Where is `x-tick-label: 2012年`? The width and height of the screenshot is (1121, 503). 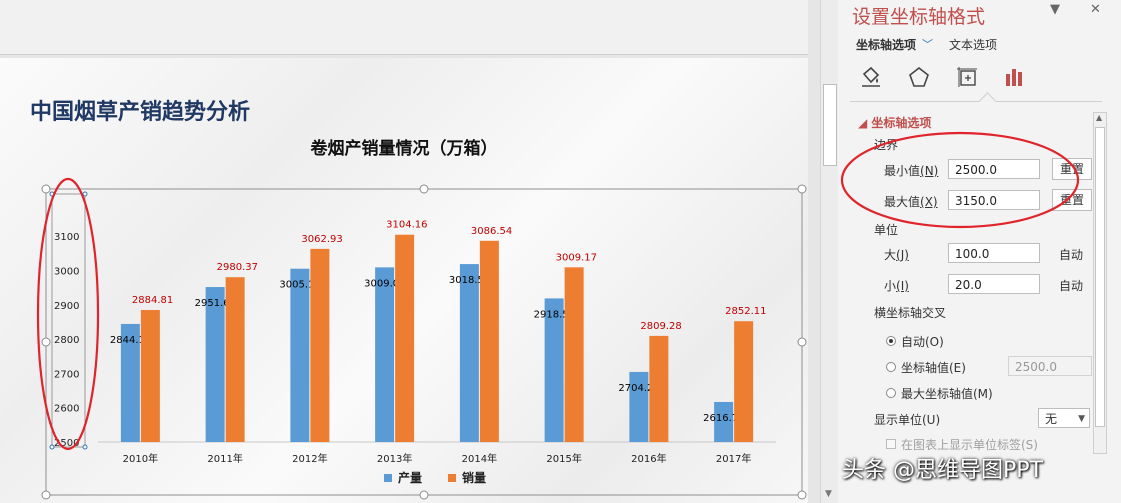
x-tick-label: 2012年 is located at coordinates (309, 458).